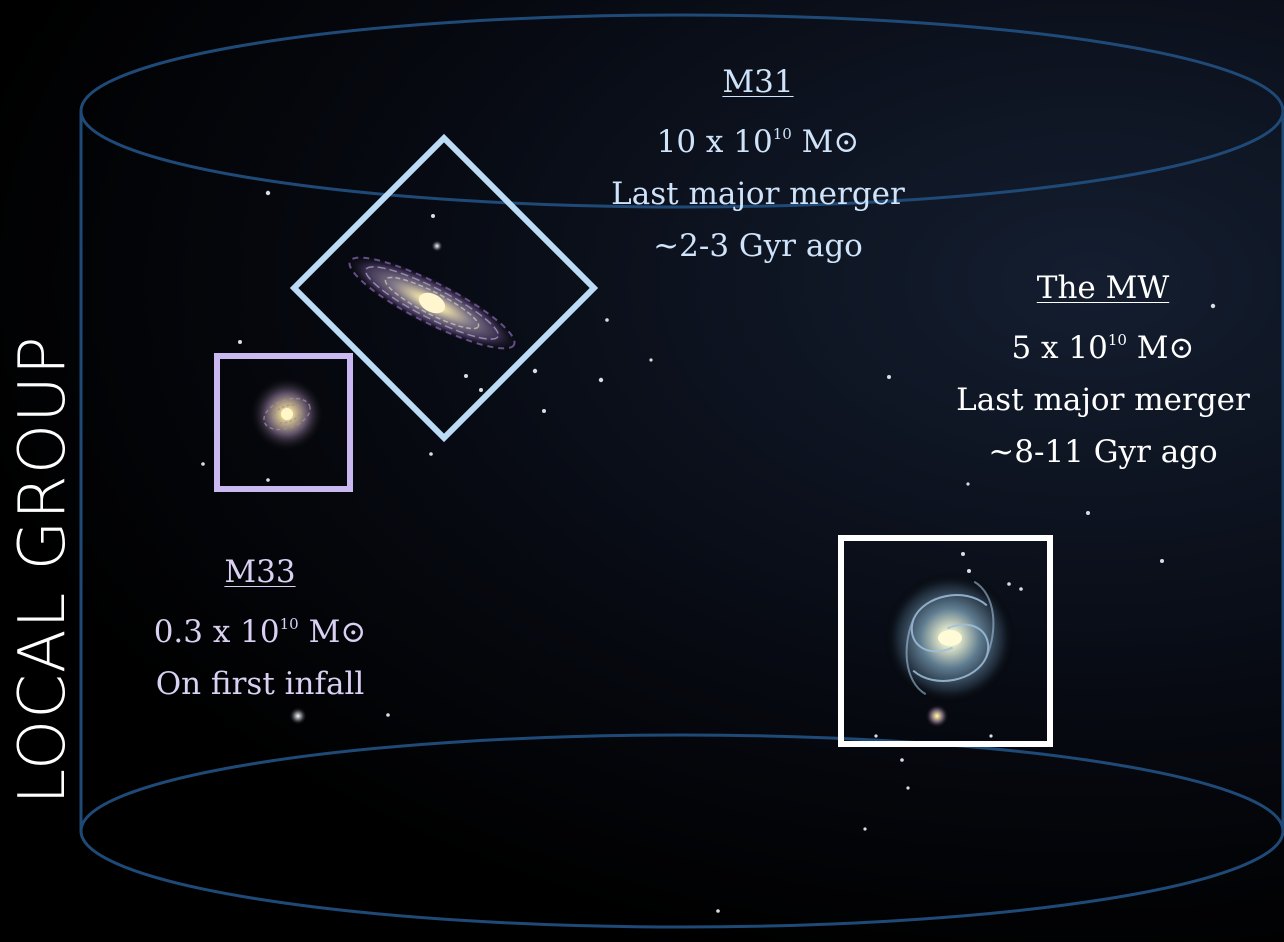  I want to click on mw-galaxy-image, so click(950, 650).